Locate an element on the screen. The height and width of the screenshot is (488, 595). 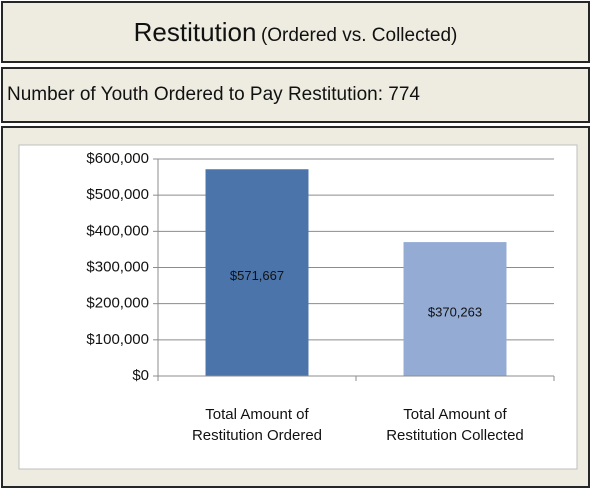
title-box: Restitution (Ordered vs. Collected) is located at coordinates (295, 32).